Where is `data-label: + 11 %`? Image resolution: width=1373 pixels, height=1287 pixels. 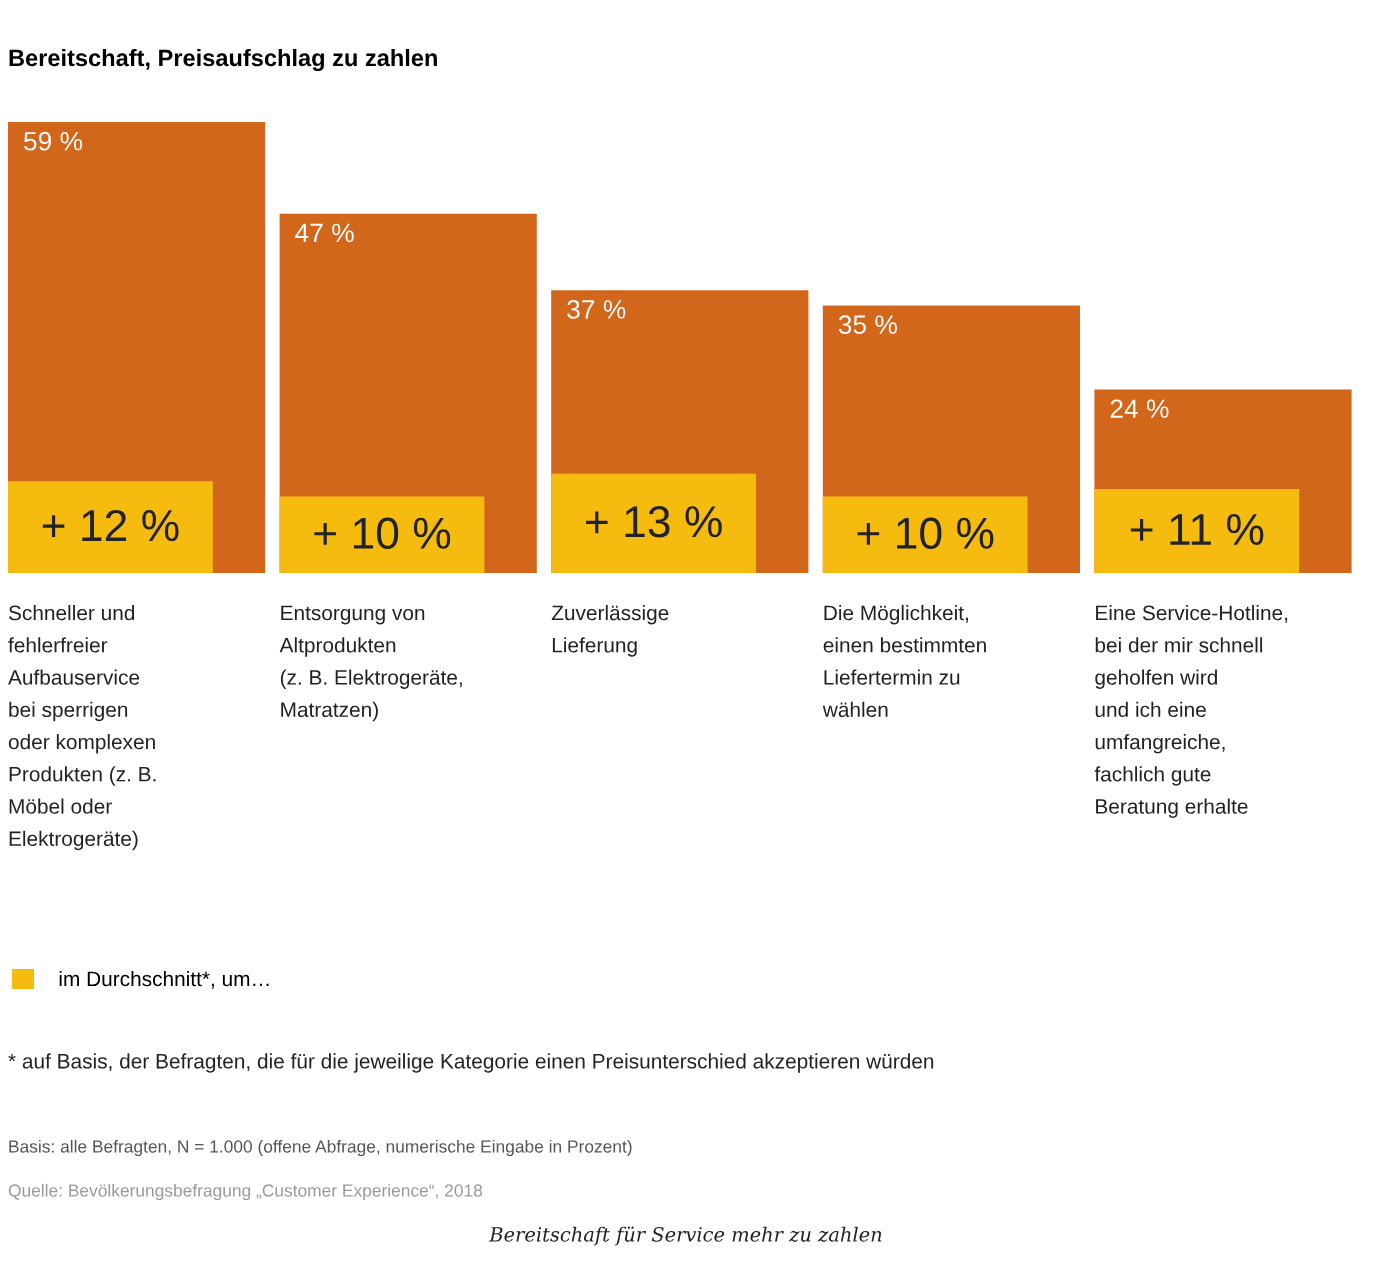
data-label: + 11 % is located at coordinates (1197, 529).